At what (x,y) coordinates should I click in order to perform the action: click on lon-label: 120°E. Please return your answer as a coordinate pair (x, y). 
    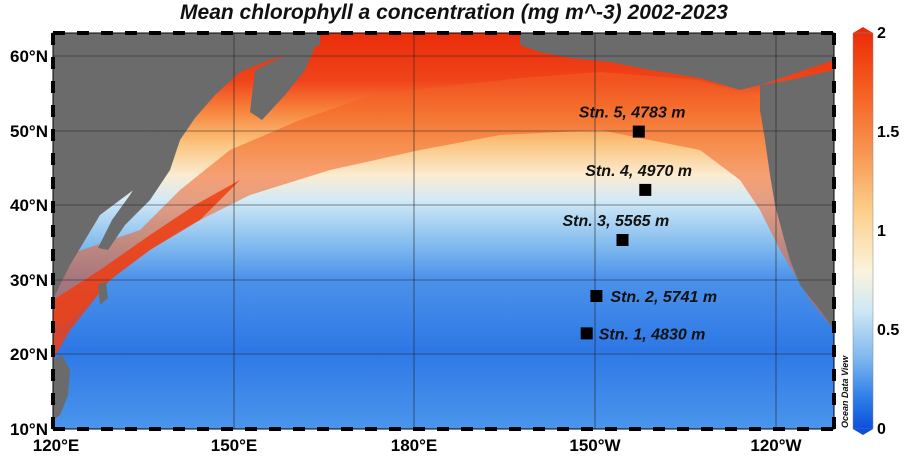
    Looking at the image, I should click on (56, 445).